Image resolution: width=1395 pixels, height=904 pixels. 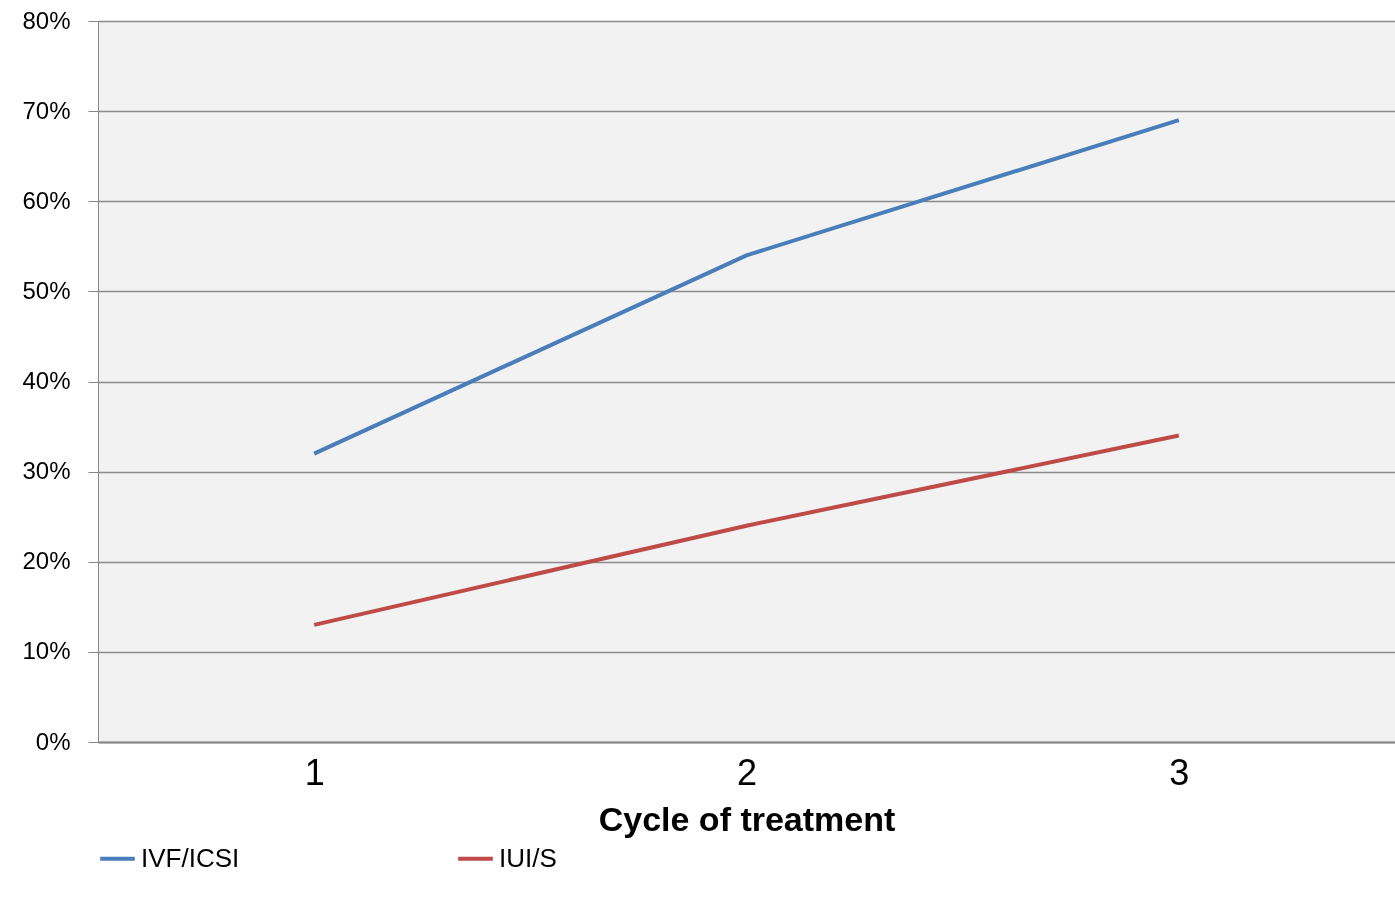 I want to click on x-tick-label: 1, so click(x=314, y=772).